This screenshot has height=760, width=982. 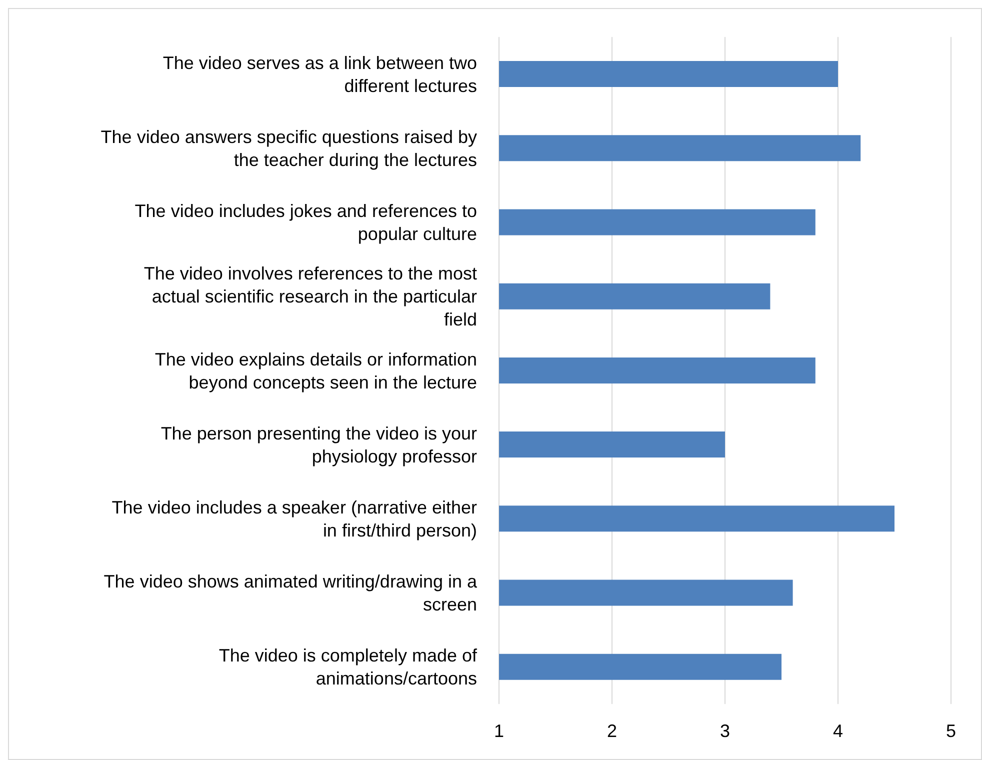 What do you see at coordinates (838, 730) in the screenshot?
I see `x-tick-label: 4` at bounding box center [838, 730].